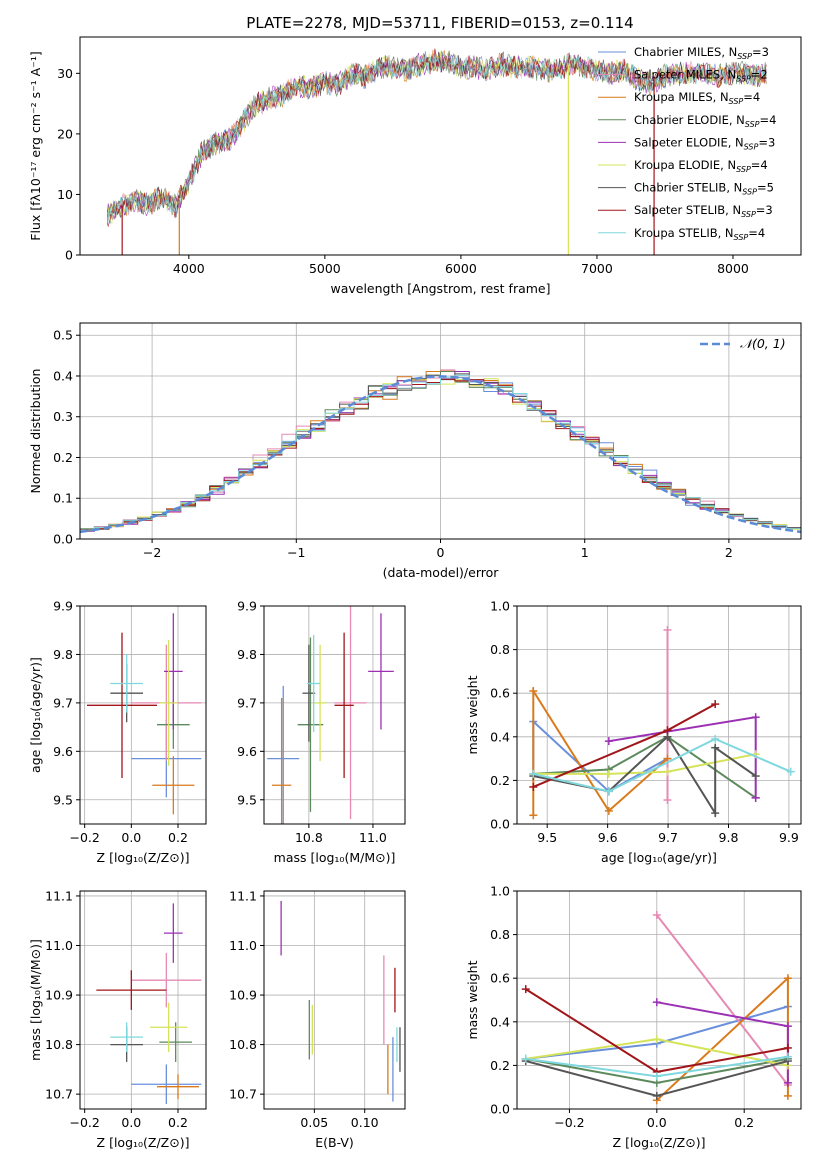 This screenshot has width=819, height=1174. I want to click on x-tick-label: 9.7, so click(668, 837).